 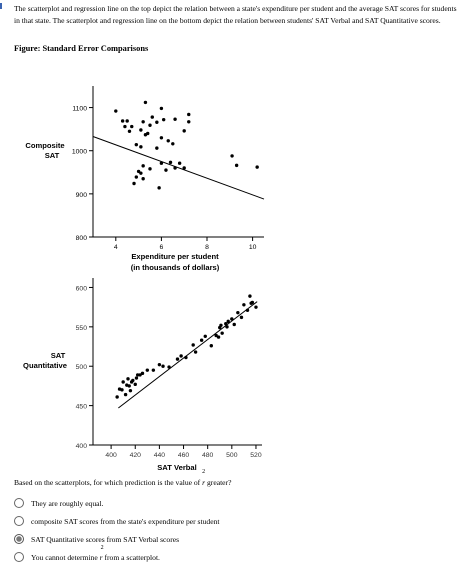 I want to click on bottom-ticks: 400 450 500 550 600 400 420 440 460 480 500 520, so click(x=169, y=372).